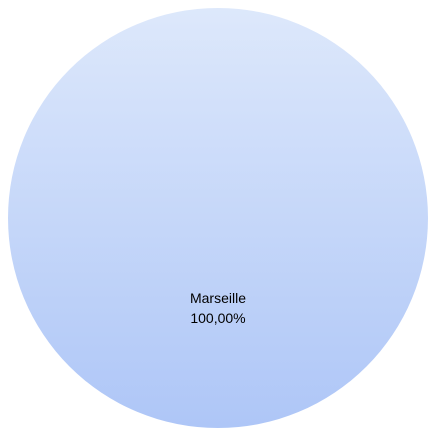 The height and width of the screenshot is (439, 436). What do you see at coordinates (218, 298) in the screenshot?
I see `slice-category-label: Marseille` at bounding box center [218, 298].